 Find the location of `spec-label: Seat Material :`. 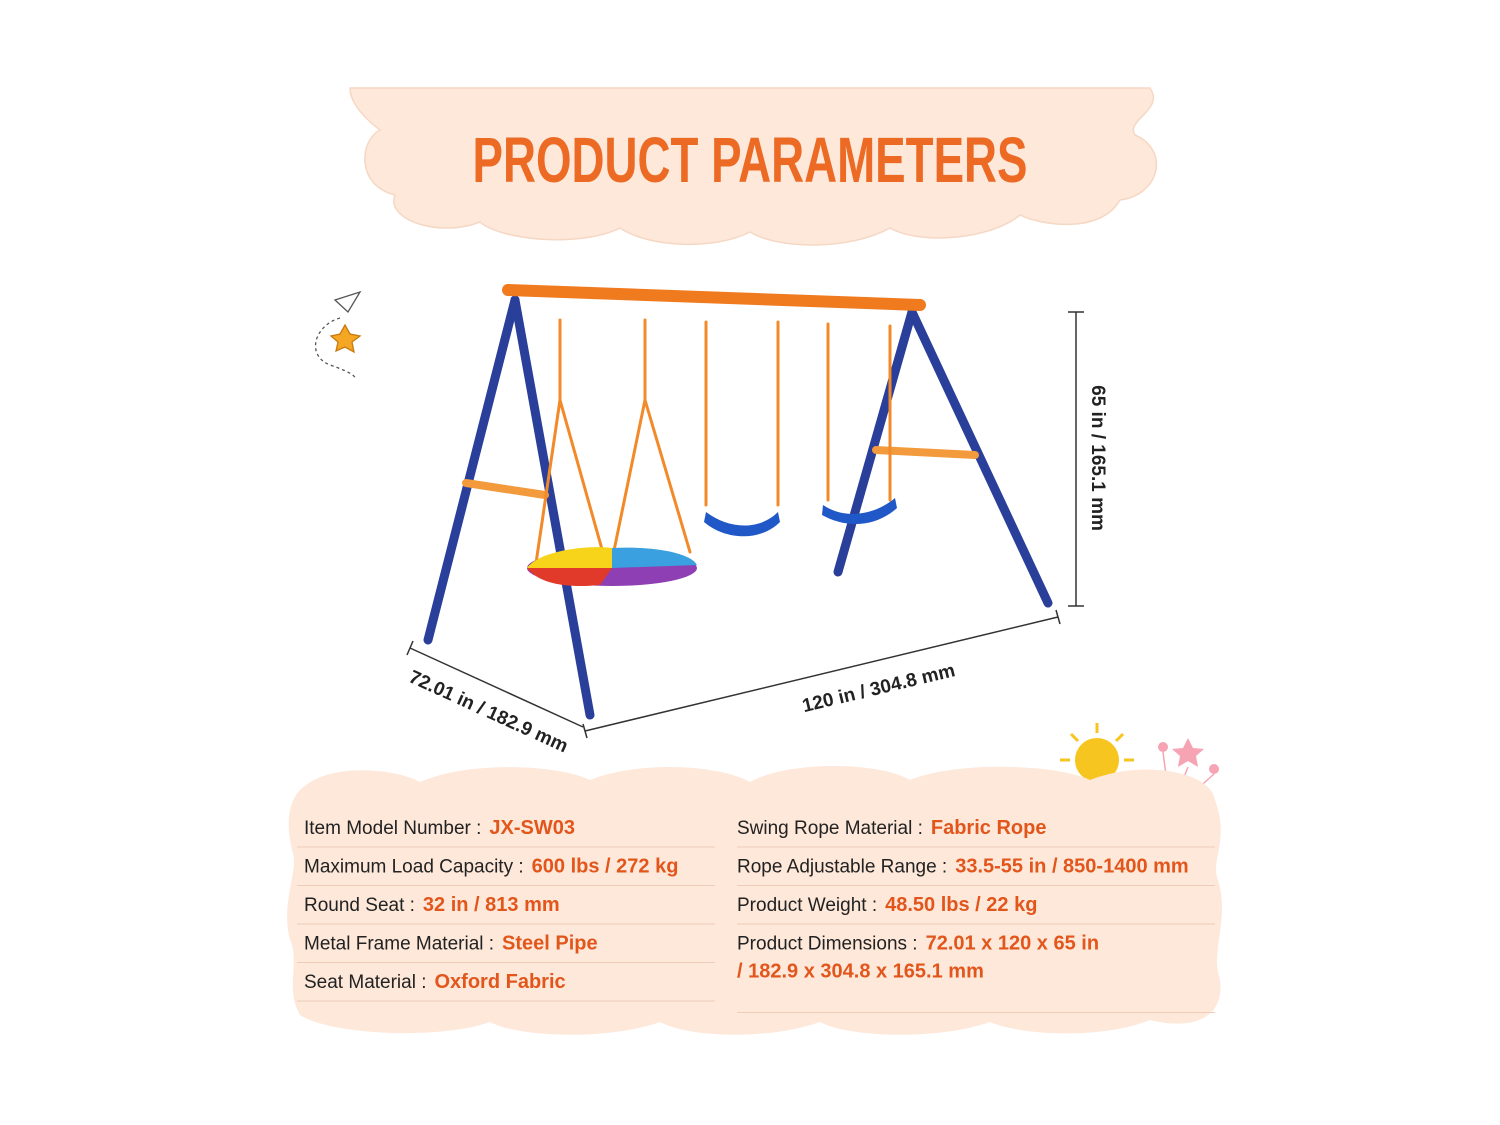

spec-label: Seat Material : is located at coordinates (365, 982).